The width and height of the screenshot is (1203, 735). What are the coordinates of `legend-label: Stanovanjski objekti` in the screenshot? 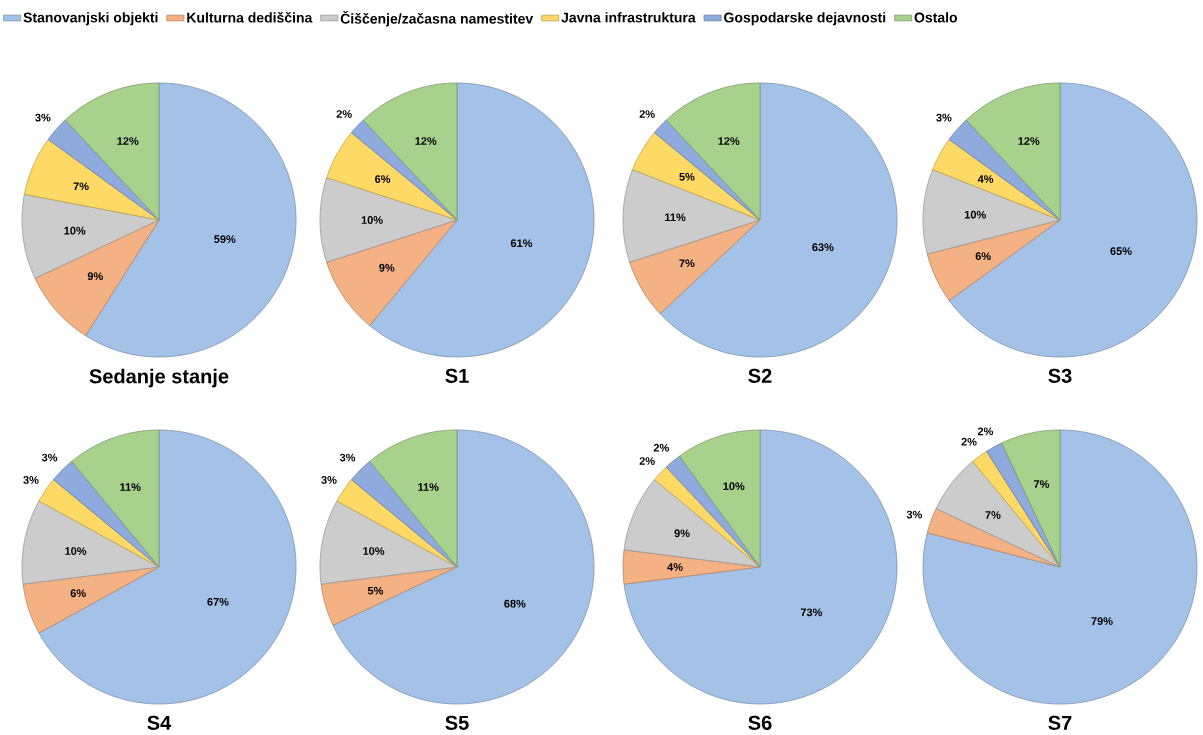 It's located at (90, 19).